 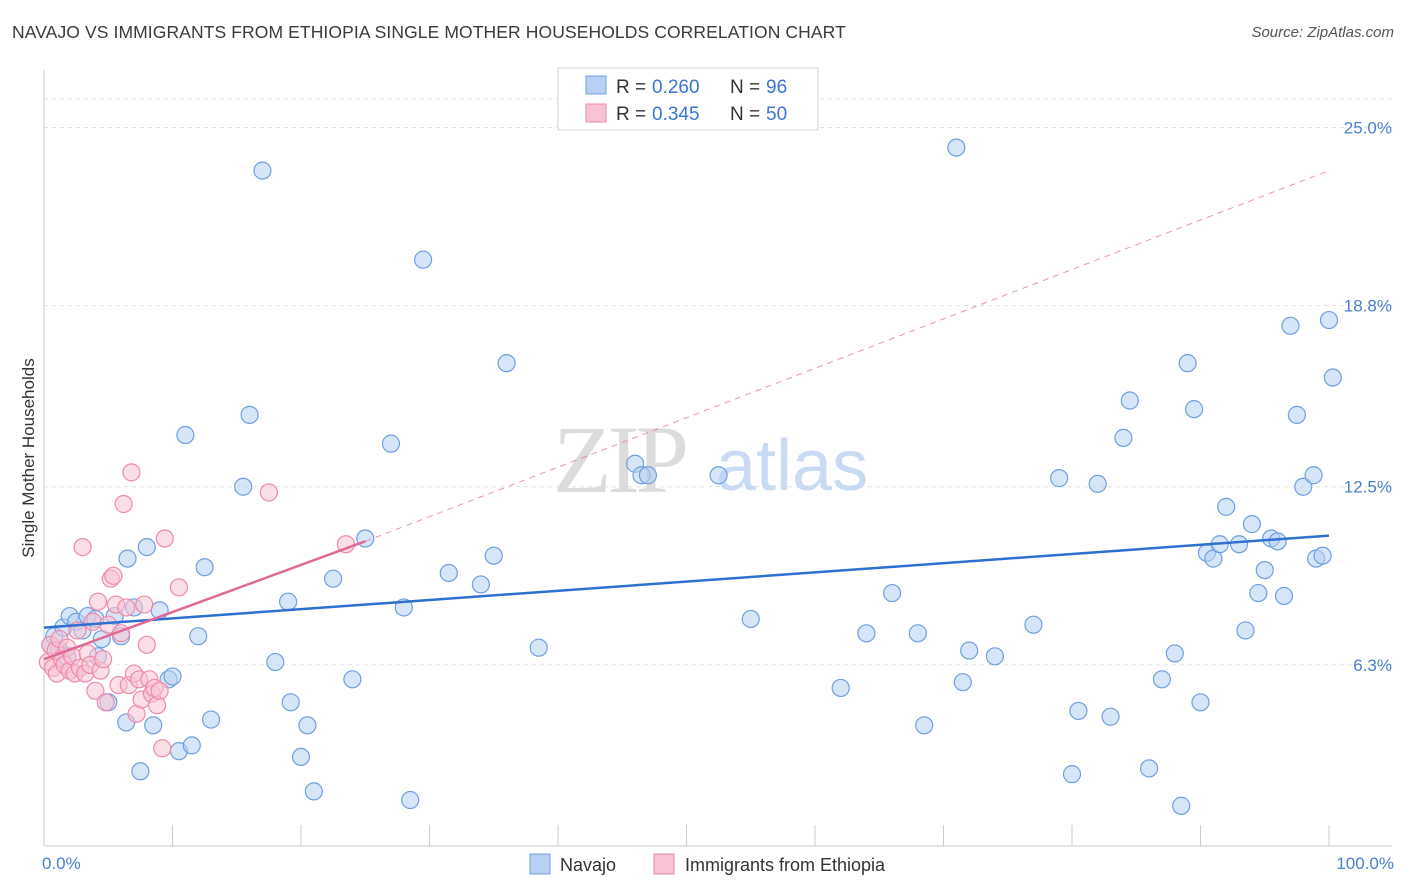 I want to click on y-tick-labels: 6.3% 12.5% 18.8% 25.0%, so click(x=1368, y=396).